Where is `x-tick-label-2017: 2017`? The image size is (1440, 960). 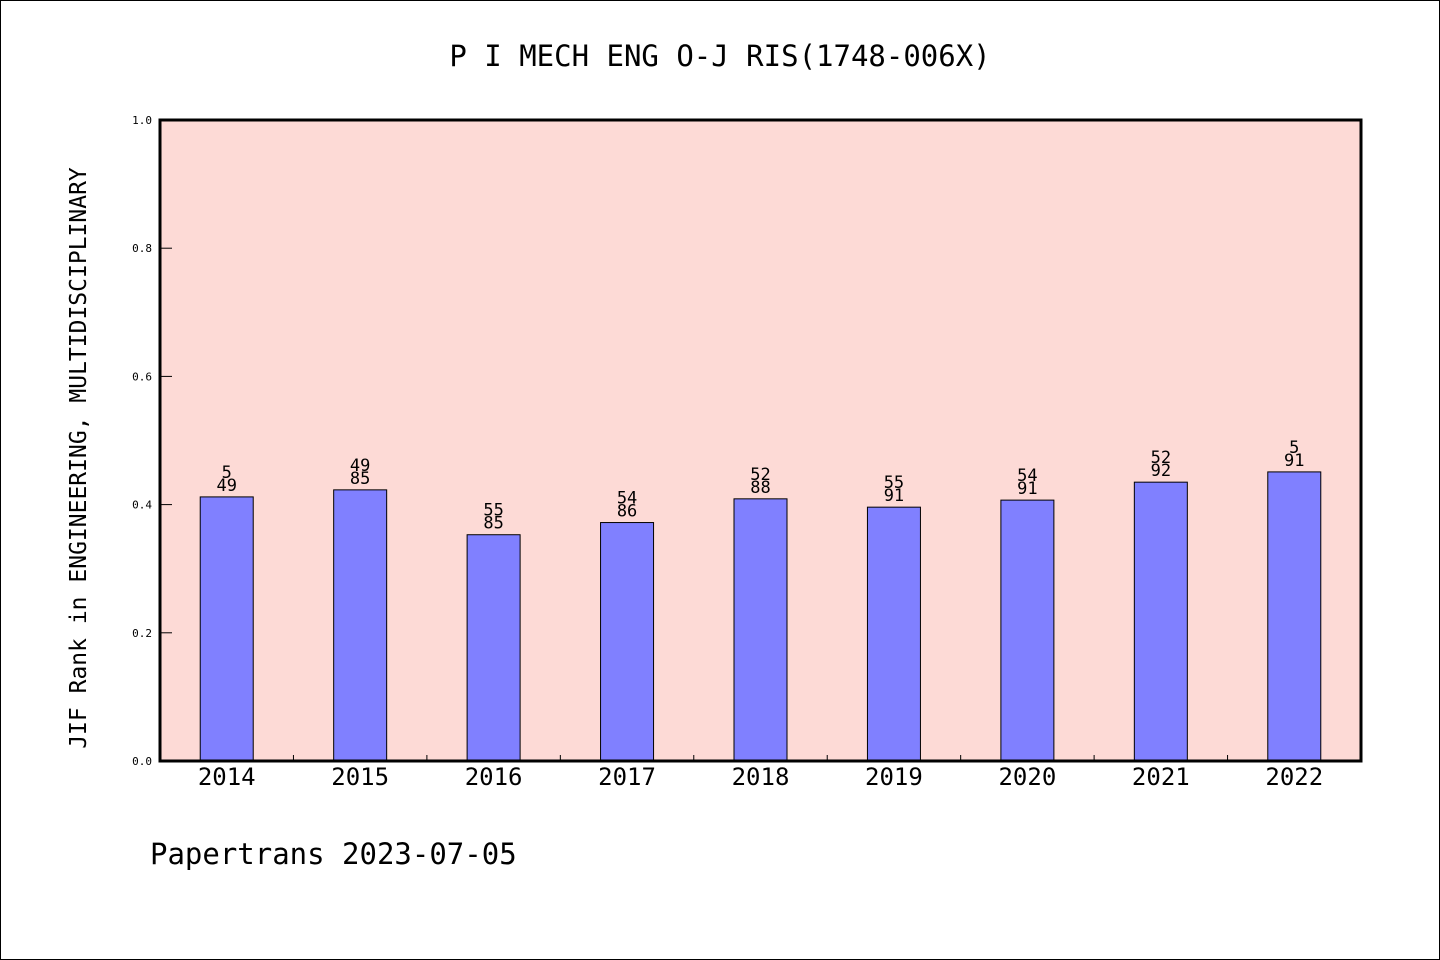
x-tick-label-2017: 2017 is located at coordinates (627, 777).